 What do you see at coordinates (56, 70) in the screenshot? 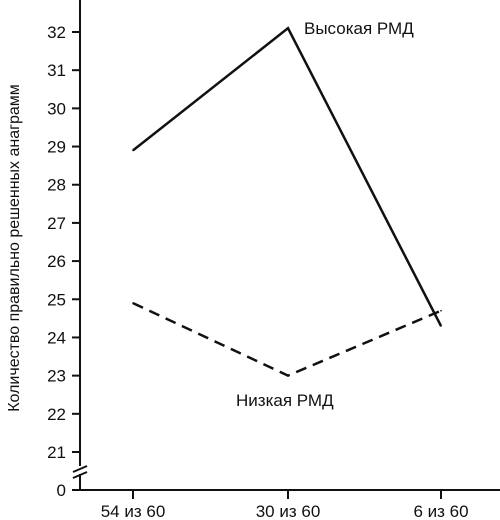
I see `y-tick-label: 31` at bounding box center [56, 70].